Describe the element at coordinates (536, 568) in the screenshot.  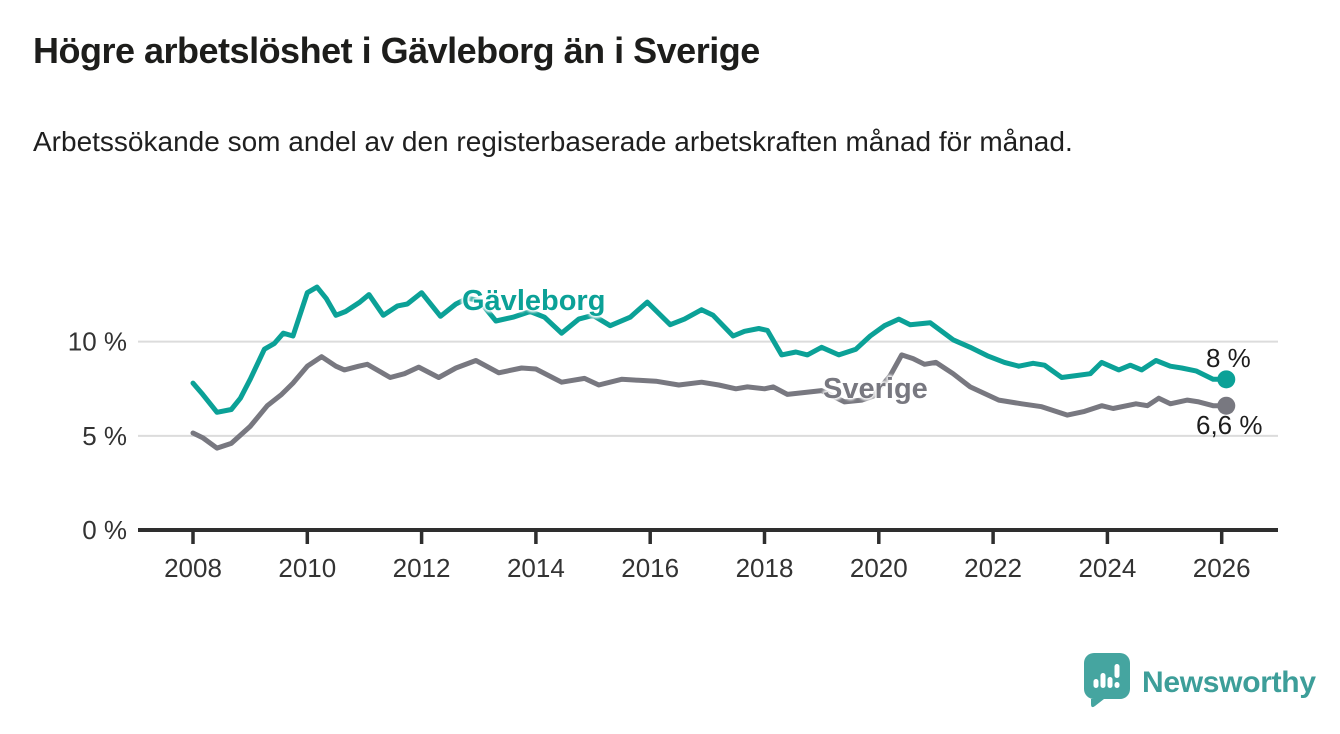
I see `x-tick-label: 2014` at that location.